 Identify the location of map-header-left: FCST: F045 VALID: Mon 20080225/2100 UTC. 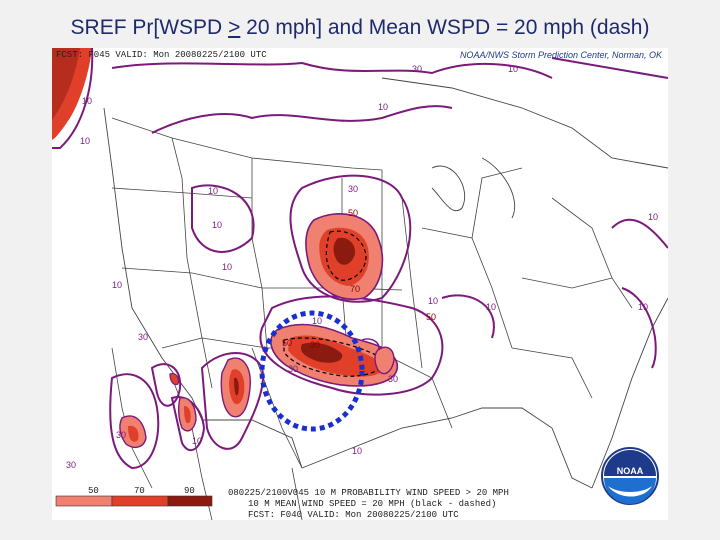
(161, 55).